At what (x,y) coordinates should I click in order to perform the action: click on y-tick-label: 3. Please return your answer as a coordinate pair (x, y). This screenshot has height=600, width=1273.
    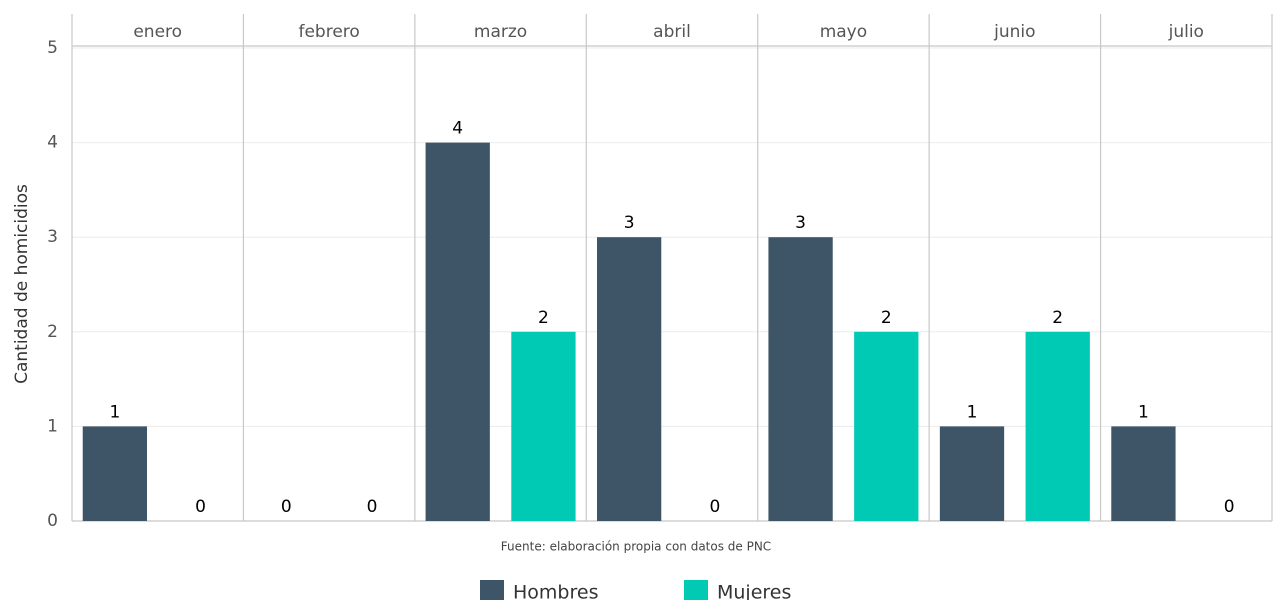
    Looking at the image, I should click on (52, 237).